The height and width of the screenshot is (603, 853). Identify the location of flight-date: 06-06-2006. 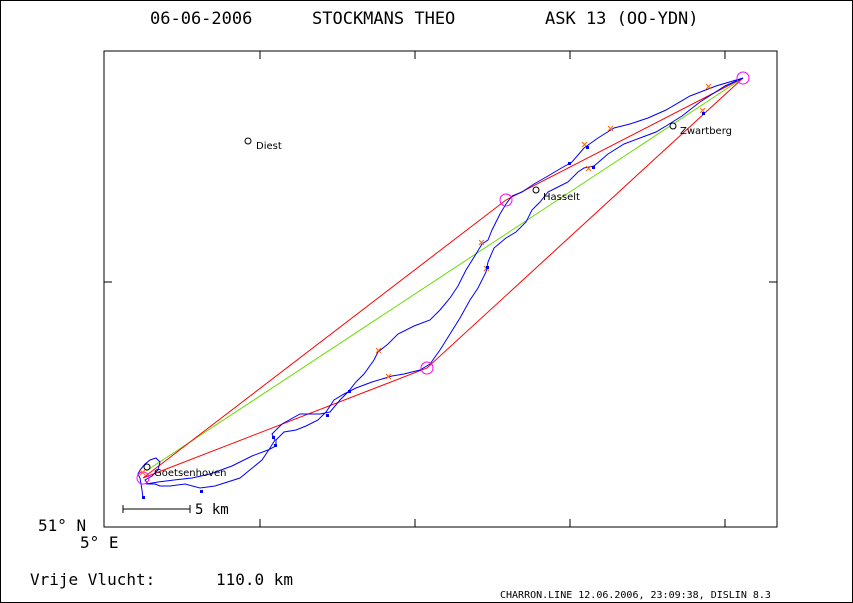
(201, 19).